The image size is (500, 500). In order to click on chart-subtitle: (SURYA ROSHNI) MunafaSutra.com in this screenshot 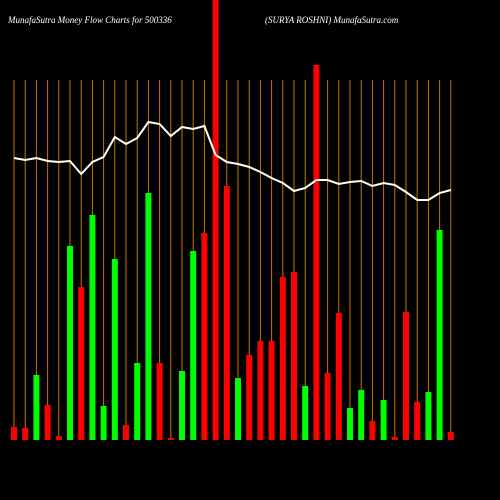, I will do `click(332, 20)`.